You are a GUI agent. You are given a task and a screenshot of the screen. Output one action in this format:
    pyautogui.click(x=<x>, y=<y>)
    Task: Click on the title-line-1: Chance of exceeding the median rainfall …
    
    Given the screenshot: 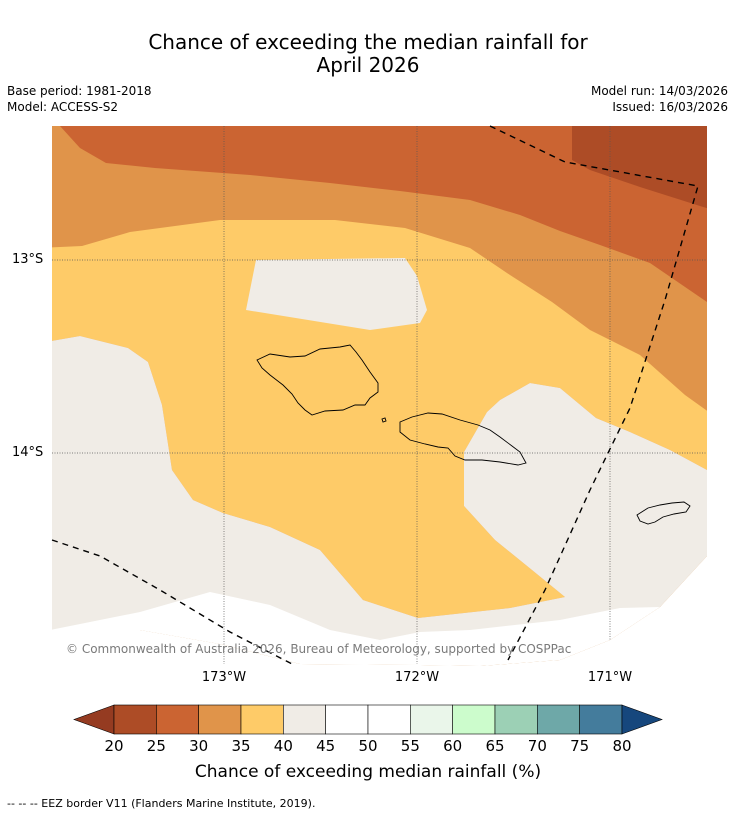 What is the action you would take?
    pyautogui.click(x=368, y=42)
    